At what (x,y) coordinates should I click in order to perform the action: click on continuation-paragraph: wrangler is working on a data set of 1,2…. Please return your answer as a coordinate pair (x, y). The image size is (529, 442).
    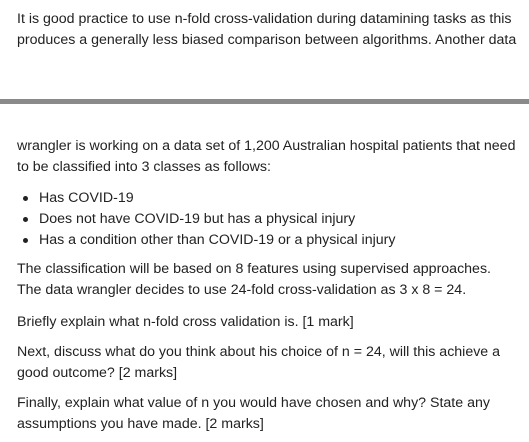
    Looking at the image, I should click on (266, 156).